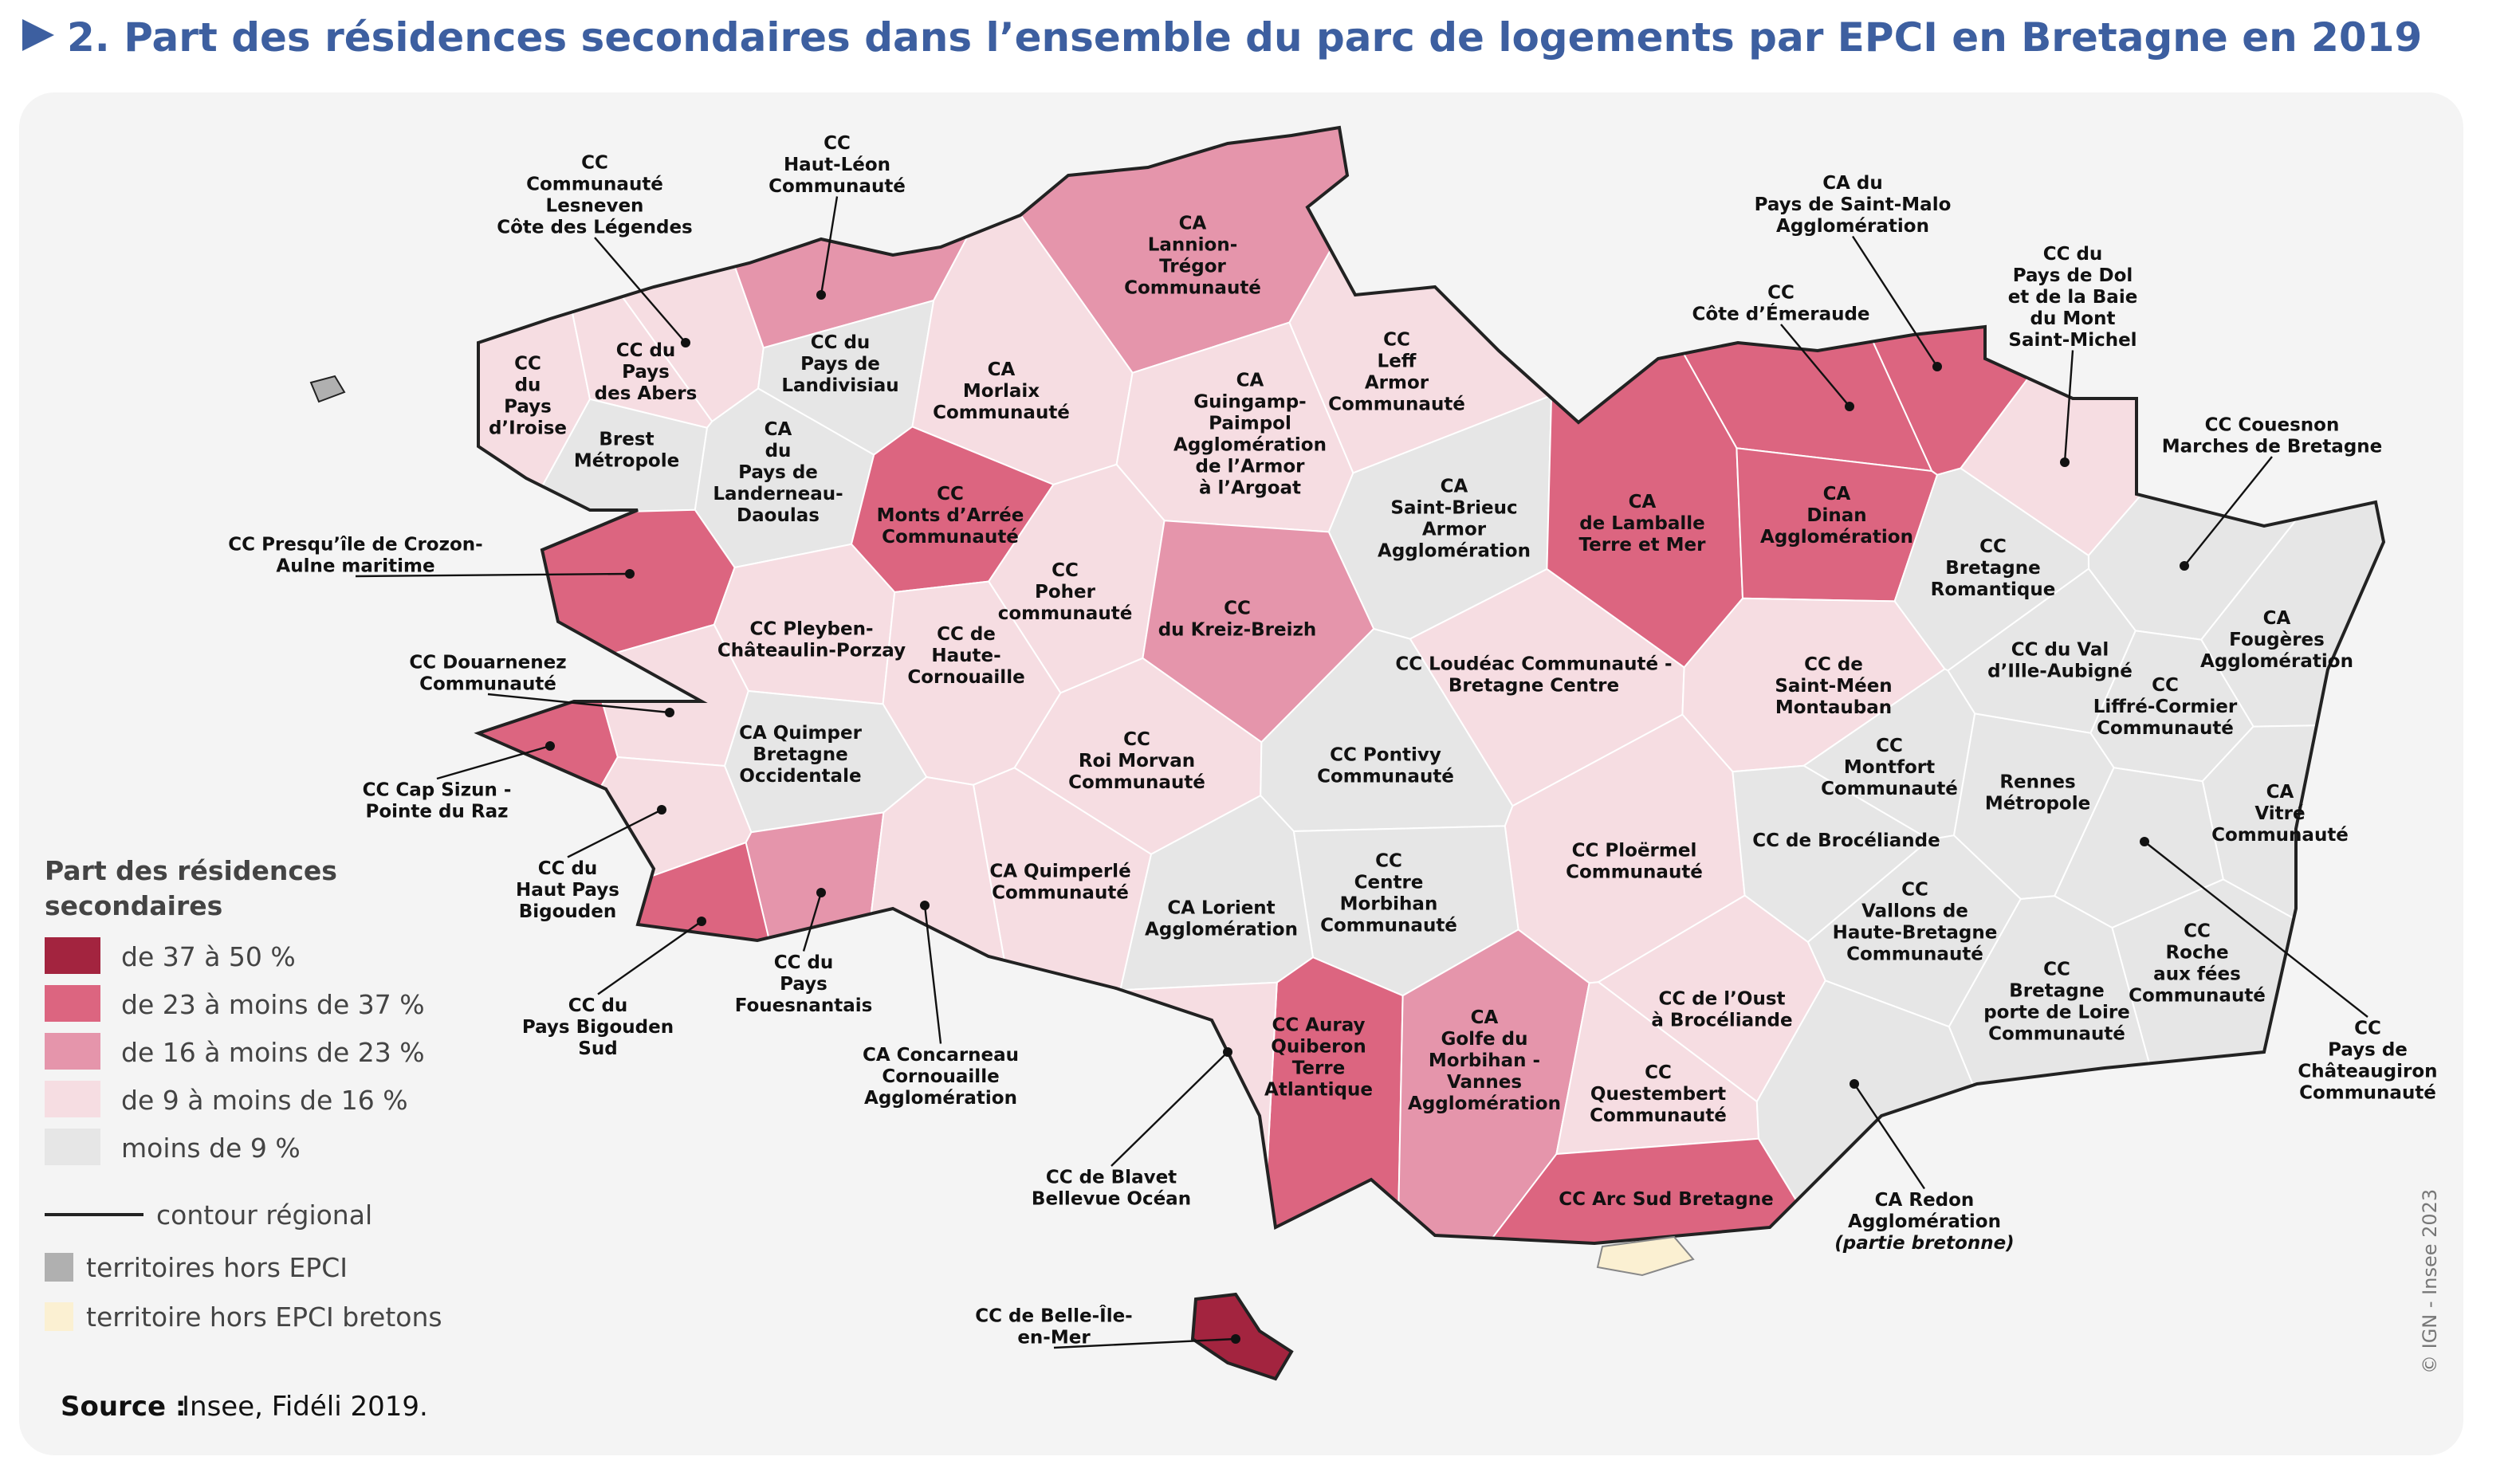  What do you see at coordinates (1389, 883) in the screenshot?
I see `area-label: Centre` at bounding box center [1389, 883].